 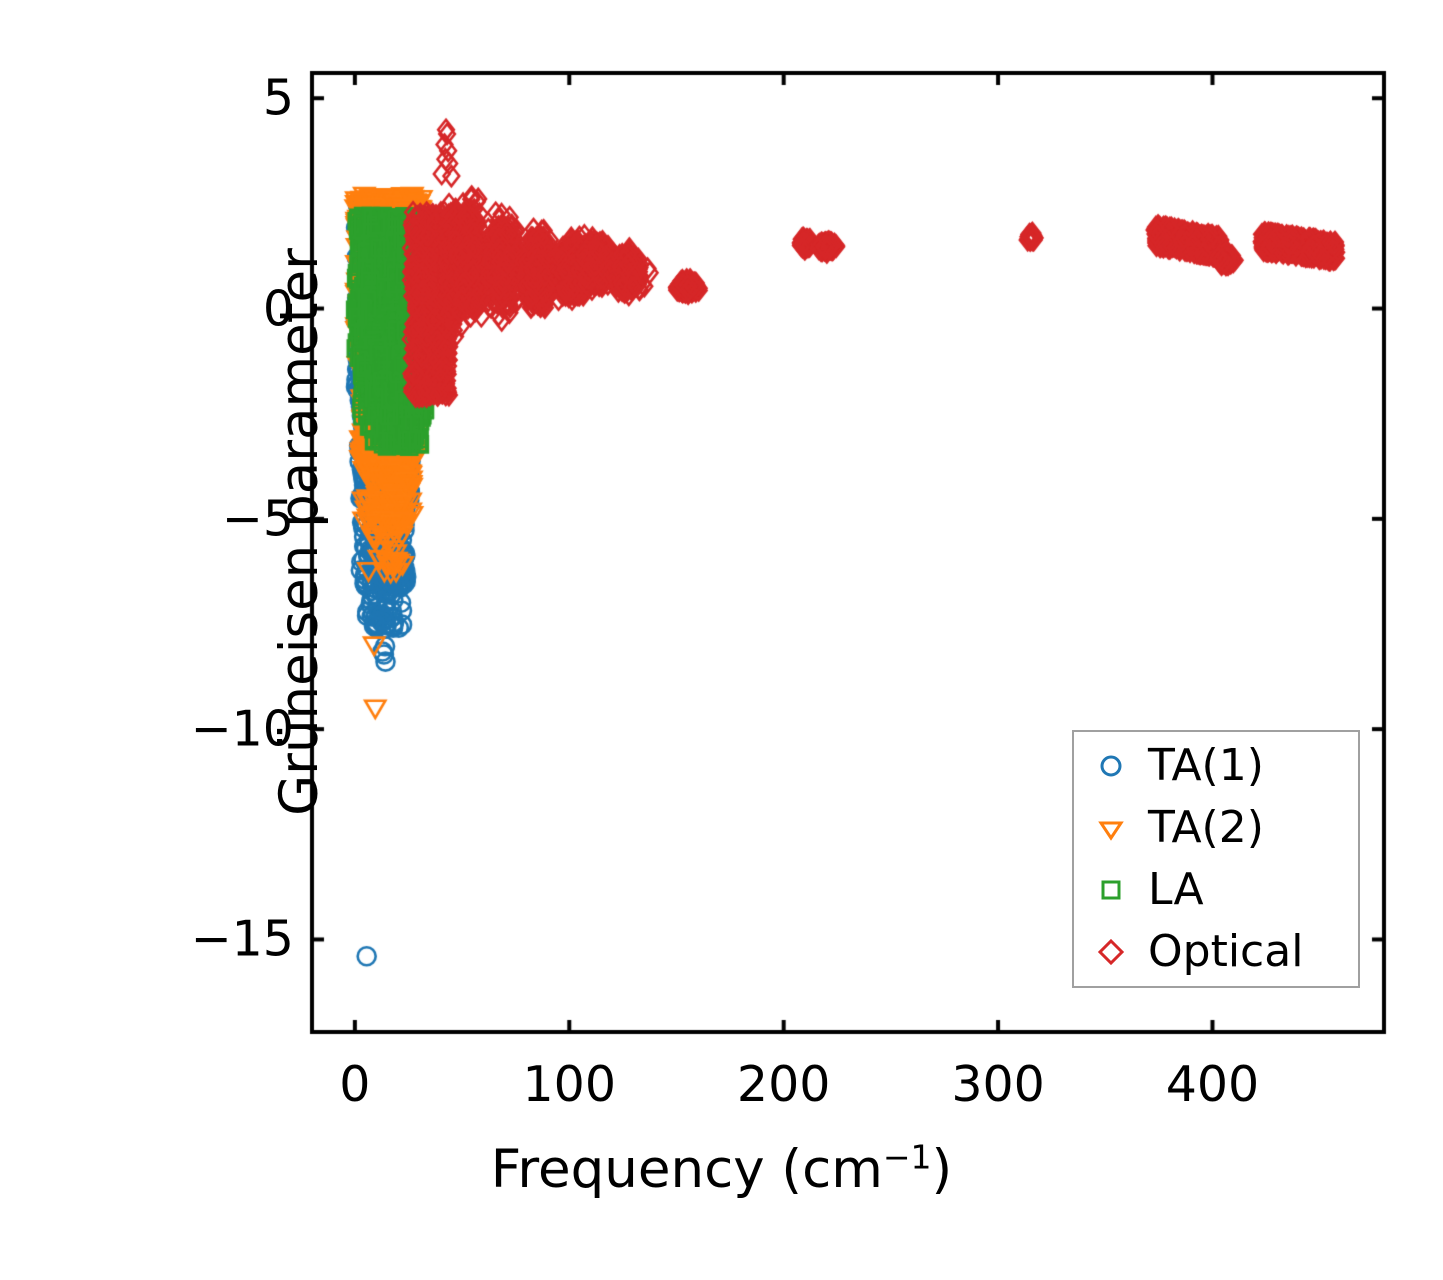 I want to click on legend-label-ta2: TA(2), so click(x=1206, y=827).